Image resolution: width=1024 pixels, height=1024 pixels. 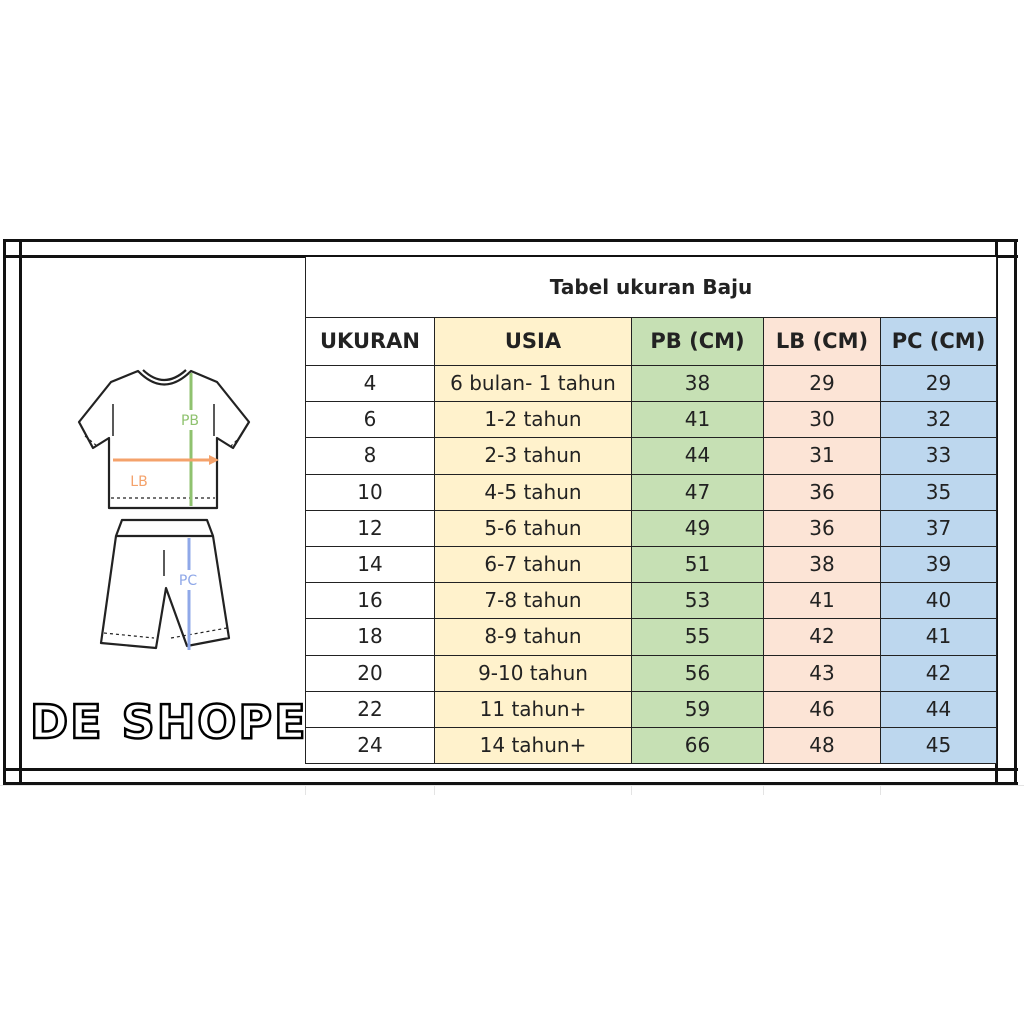 I want to click on cell-usia: 9-10 tahun, so click(x=533, y=673).